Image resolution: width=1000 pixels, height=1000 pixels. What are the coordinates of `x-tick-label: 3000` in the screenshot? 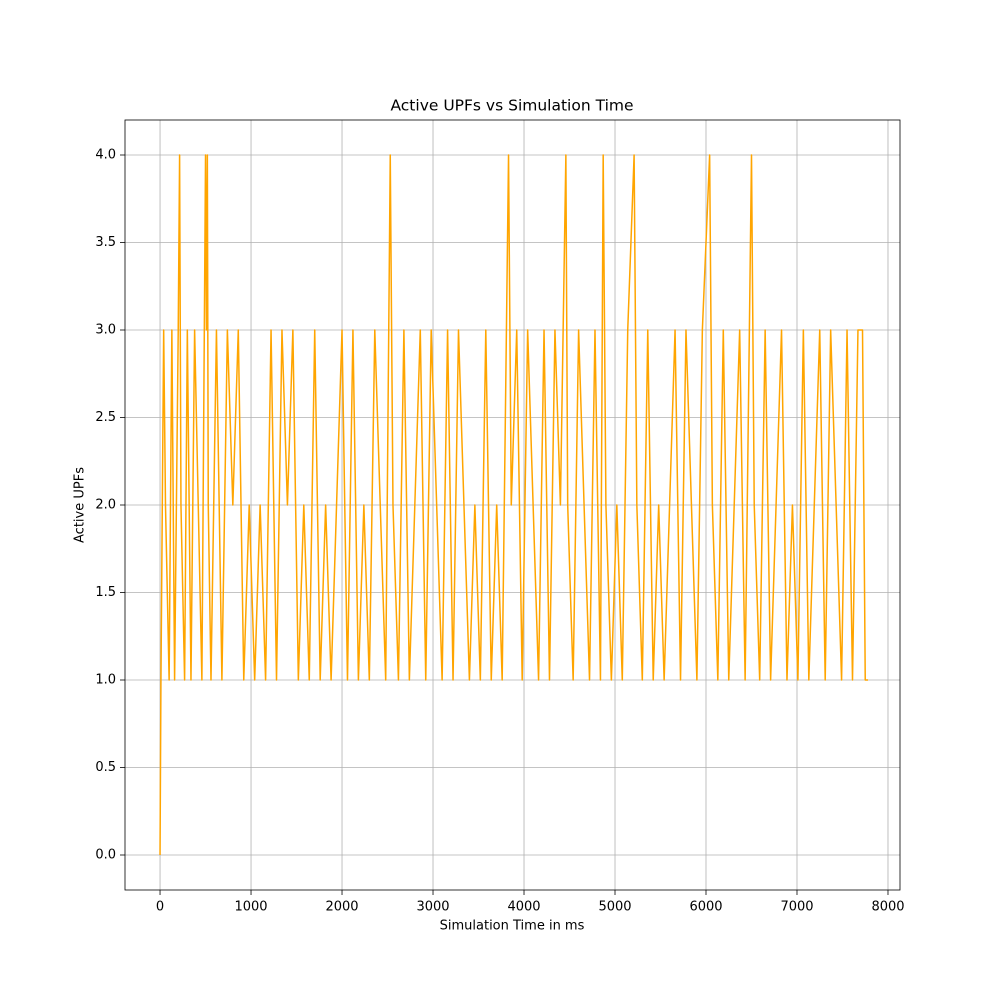 It's located at (432, 907).